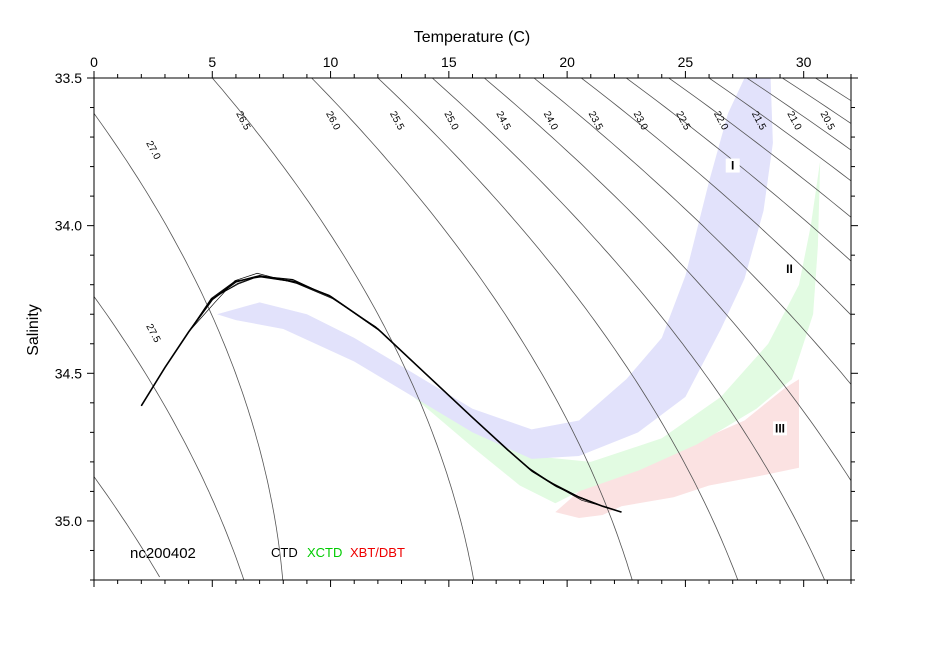 This screenshot has height=661, width=936. I want to click on isoline-label-23.0: 23.0, so click(640, 121).